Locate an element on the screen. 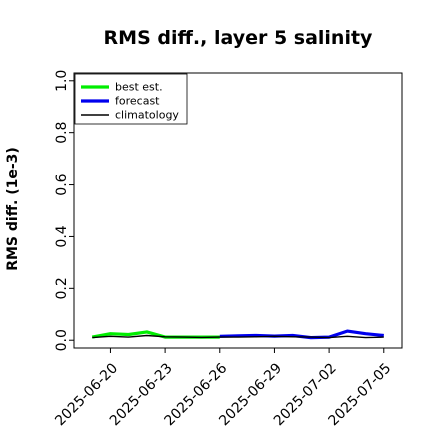 The width and height of the screenshot is (440, 440). chart-title: RMS diff., layer 5 salinity is located at coordinates (239, 38).